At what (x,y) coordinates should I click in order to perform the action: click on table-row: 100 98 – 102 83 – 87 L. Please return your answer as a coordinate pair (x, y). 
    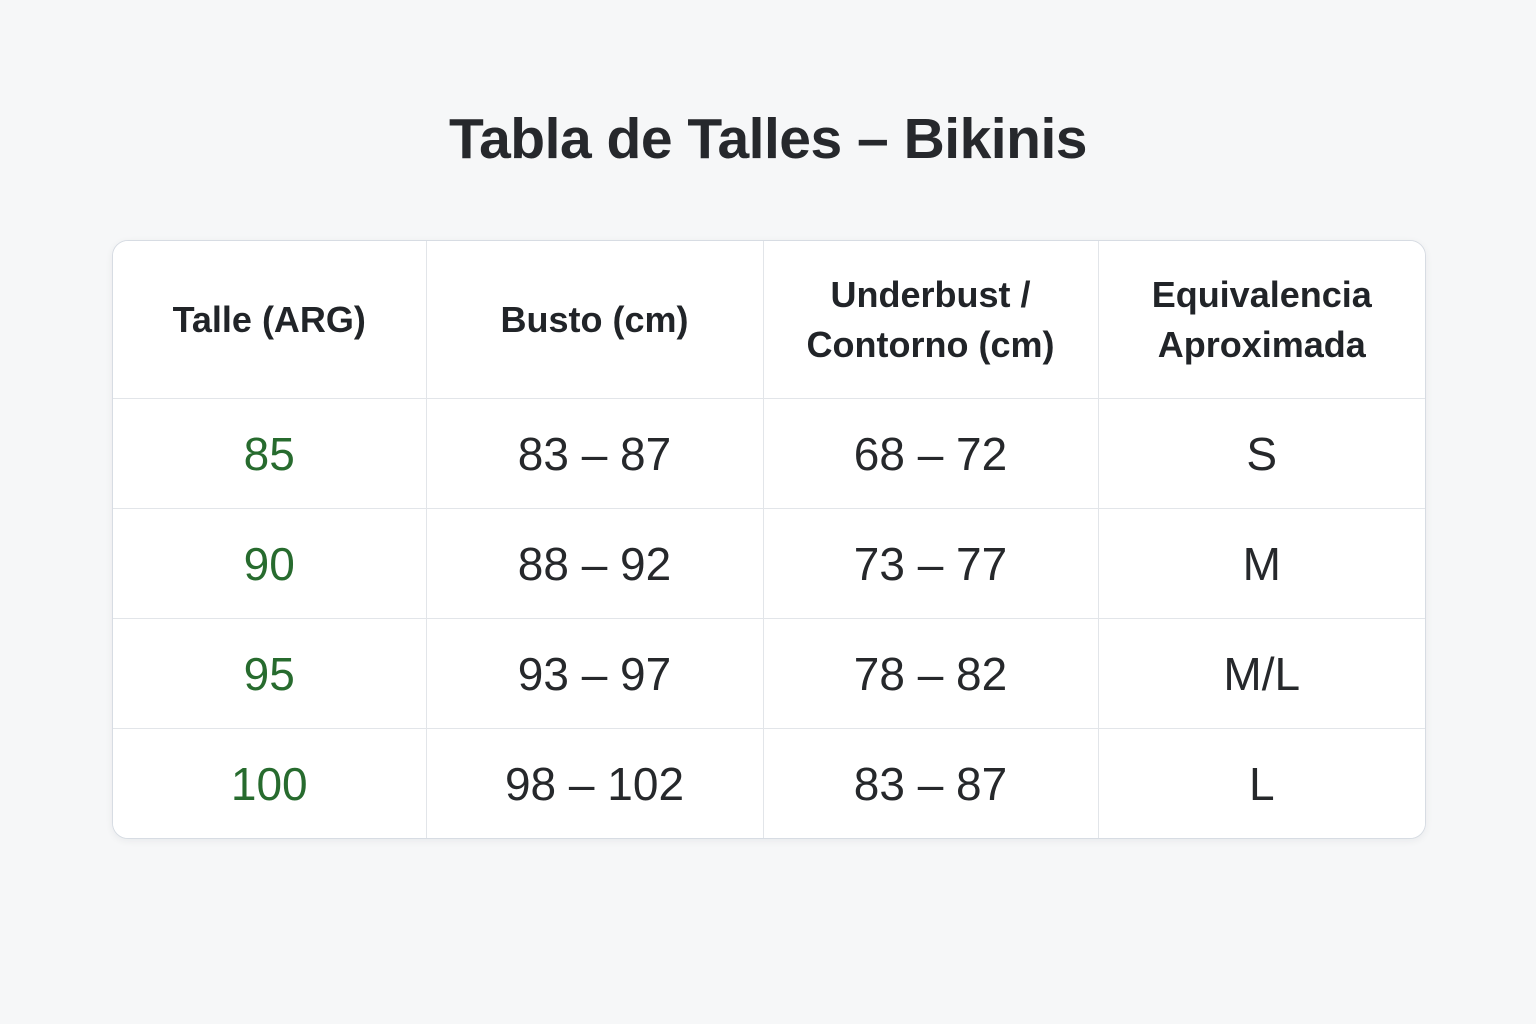
    Looking at the image, I should click on (769, 783).